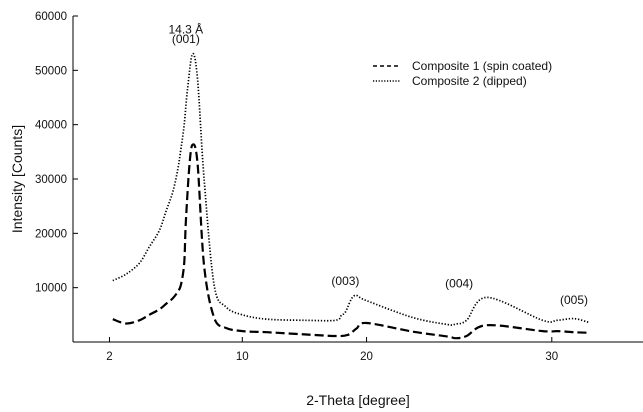 This screenshot has width=643, height=412. Describe the element at coordinates (358, 400) in the screenshot. I see `x-axis-title: 2-Theta [degree]` at that location.